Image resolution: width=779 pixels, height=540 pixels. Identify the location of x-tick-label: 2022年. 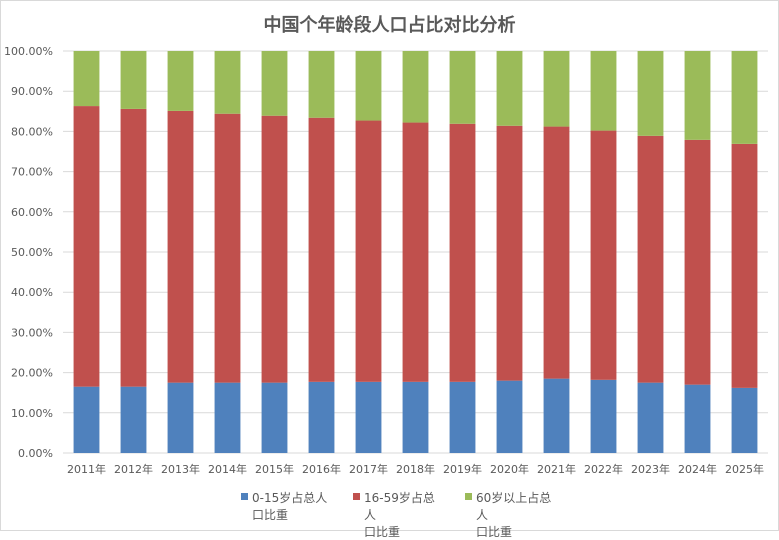
(603, 469).